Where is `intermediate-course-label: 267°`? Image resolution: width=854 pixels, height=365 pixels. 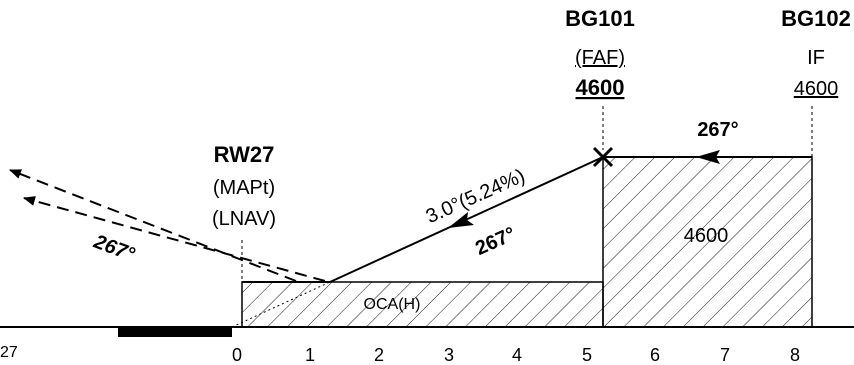
intermediate-course-label: 267° is located at coordinates (717, 130).